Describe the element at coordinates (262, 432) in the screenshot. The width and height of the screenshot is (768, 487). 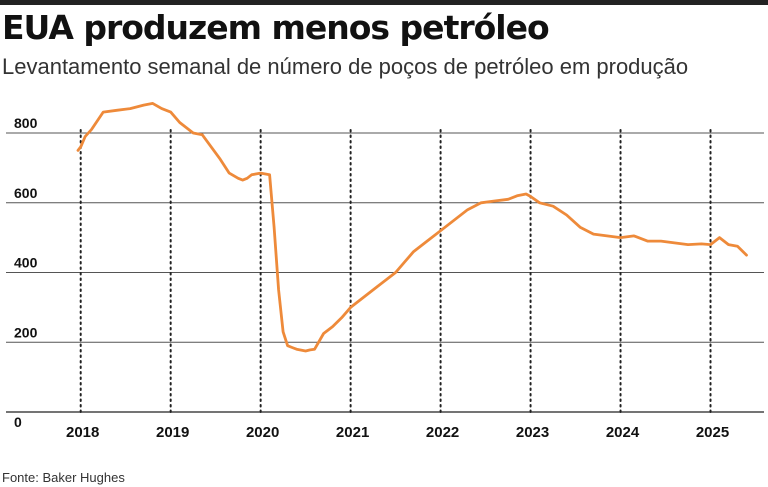
I see `x-tick-label: 2020` at that location.